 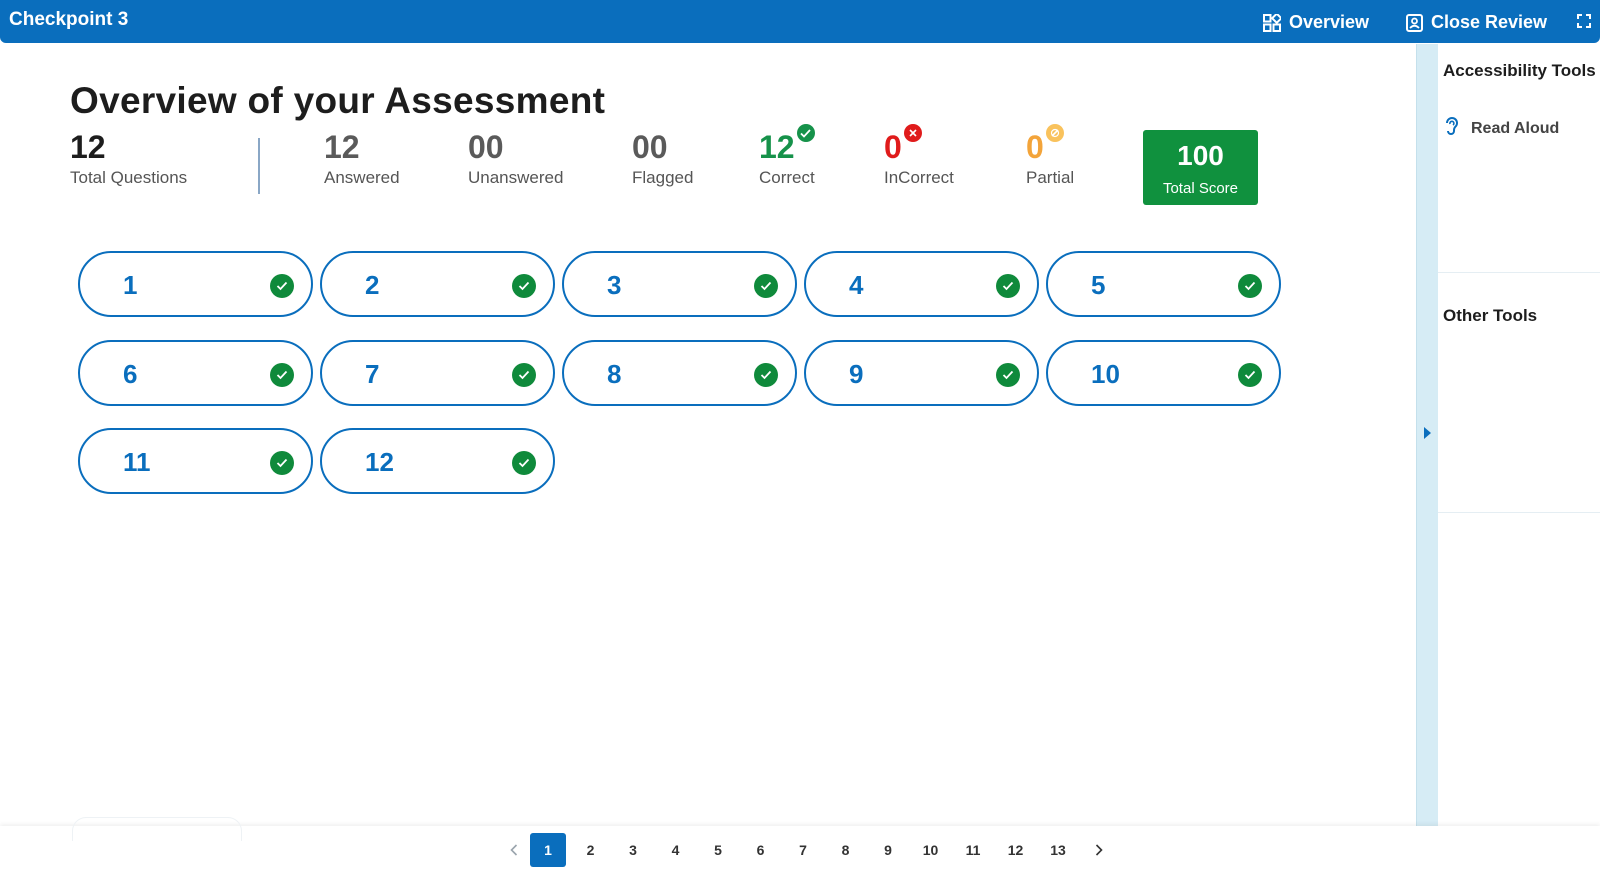 I want to click on page-button-3: 3, so click(x=633, y=850).